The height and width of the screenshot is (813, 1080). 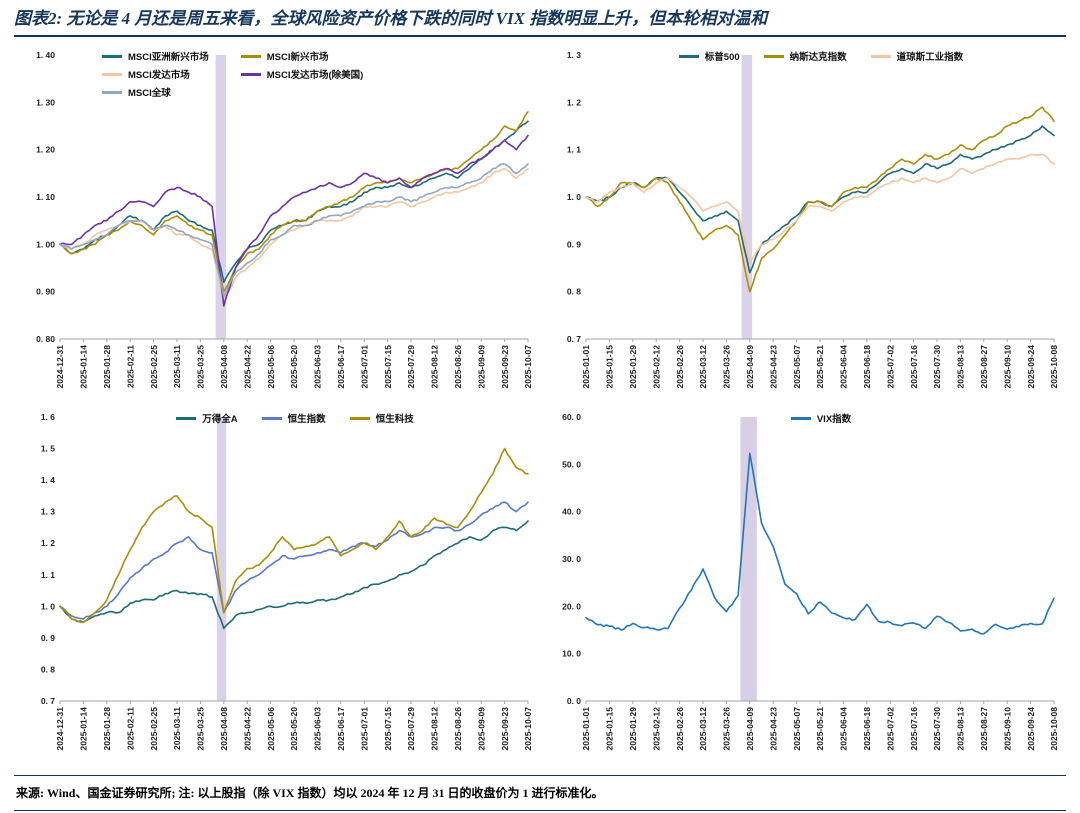 What do you see at coordinates (571, 606) in the screenshot?
I see `y-tick-label: 20. 0` at bounding box center [571, 606].